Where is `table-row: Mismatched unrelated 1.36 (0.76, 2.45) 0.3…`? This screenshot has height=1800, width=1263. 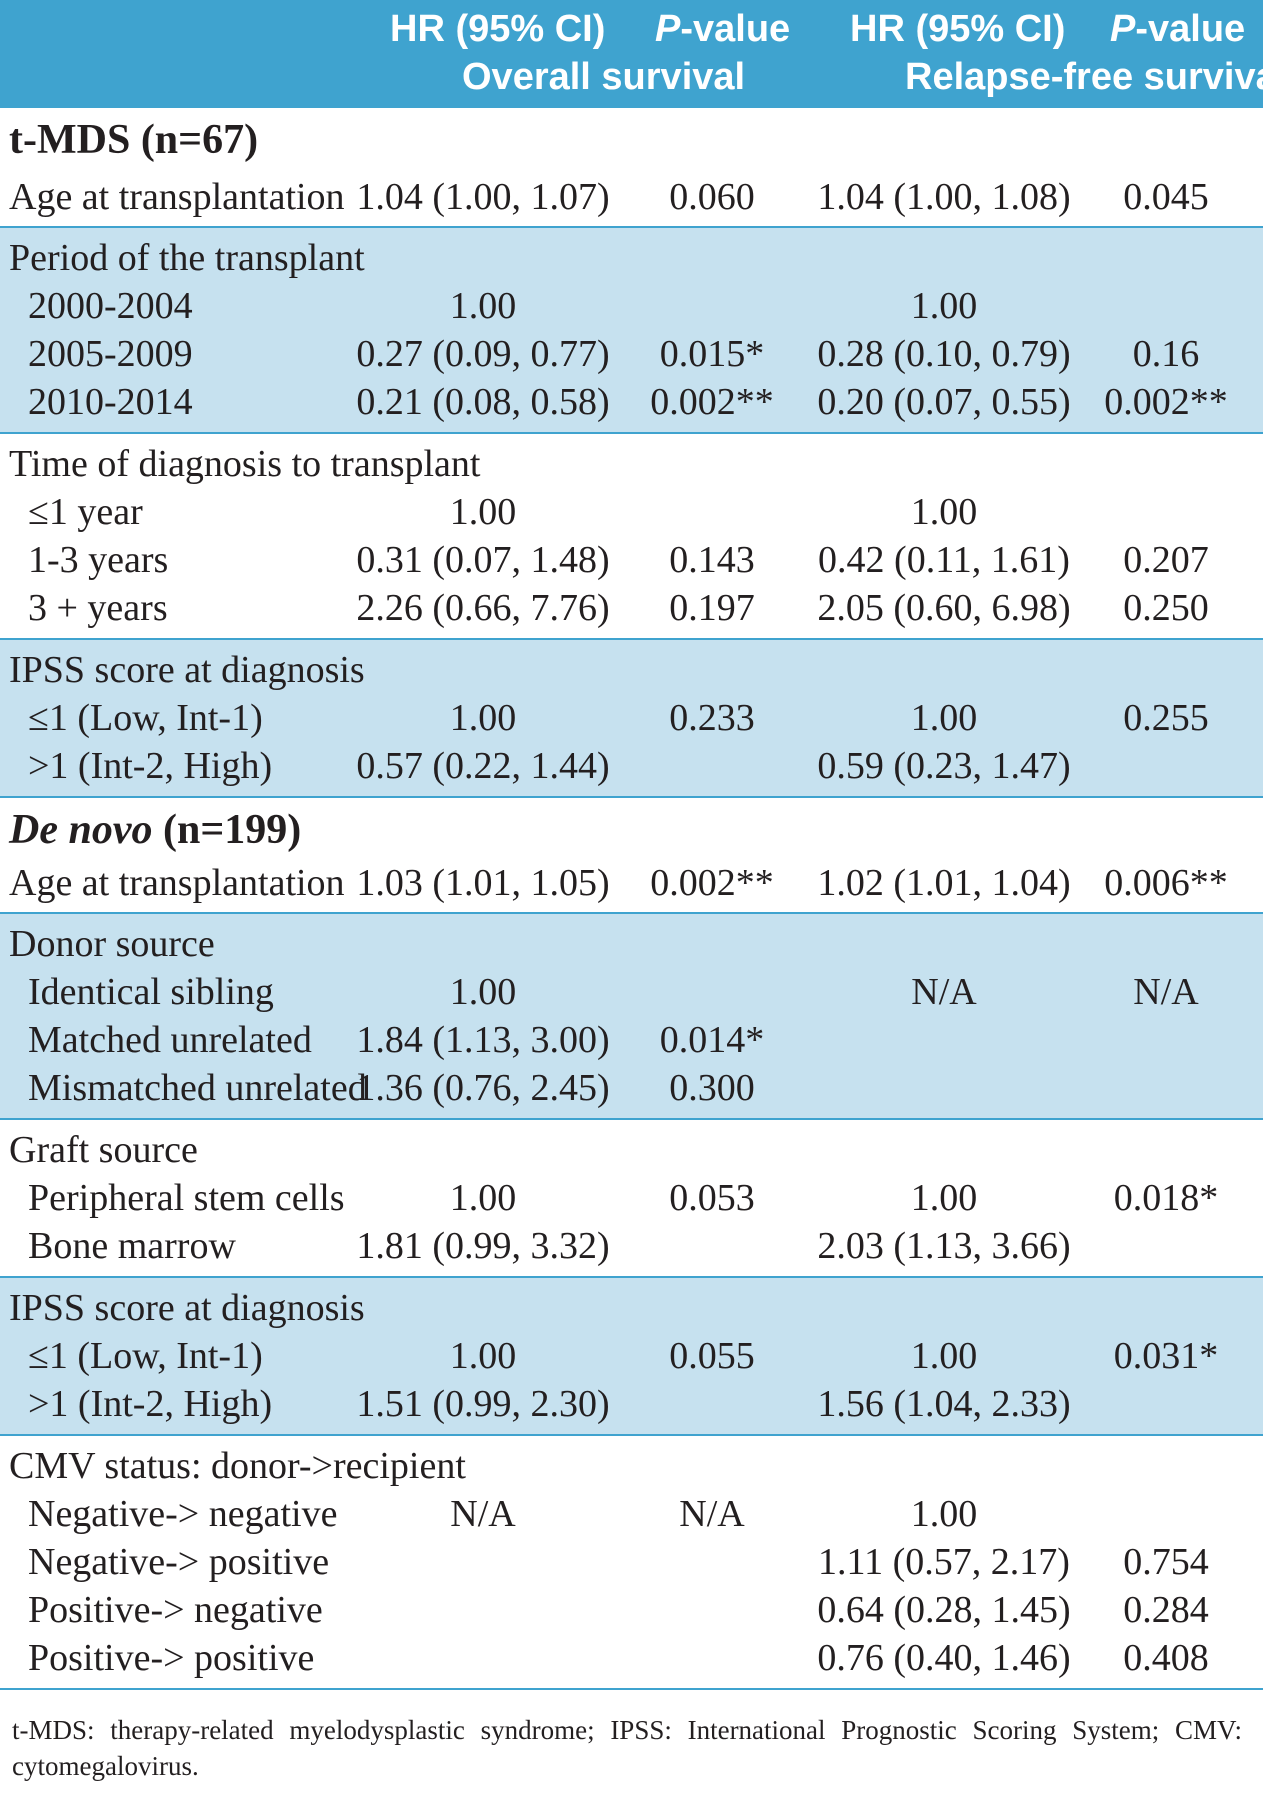
table-row: Mismatched unrelated 1.36 (0.76, 2.45) 0.3… is located at coordinates (631, 1088).